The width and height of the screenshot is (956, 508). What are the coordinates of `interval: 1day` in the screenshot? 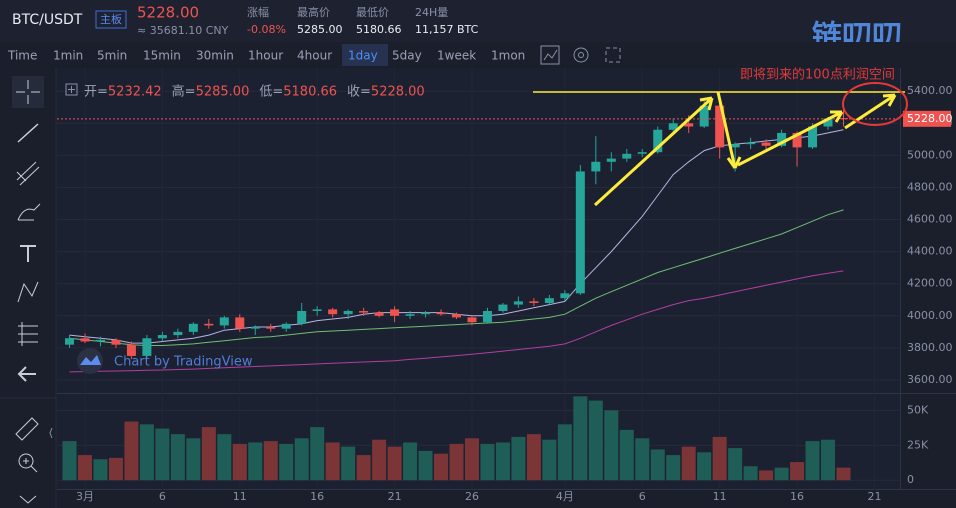 It's located at (363, 56).